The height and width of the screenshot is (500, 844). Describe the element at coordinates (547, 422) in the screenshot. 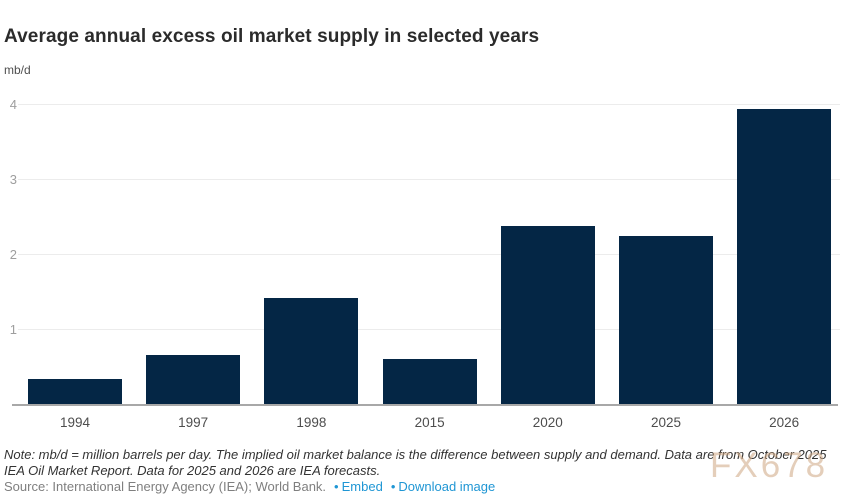

I see `x-tick-label: 2020` at that location.